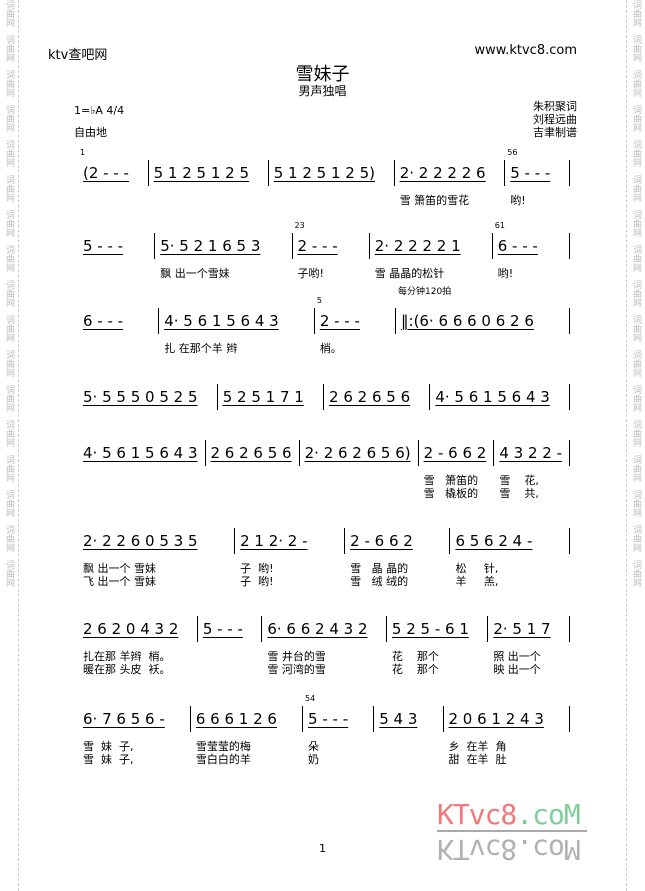  I want to click on grace-note: 54, so click(310, 698).